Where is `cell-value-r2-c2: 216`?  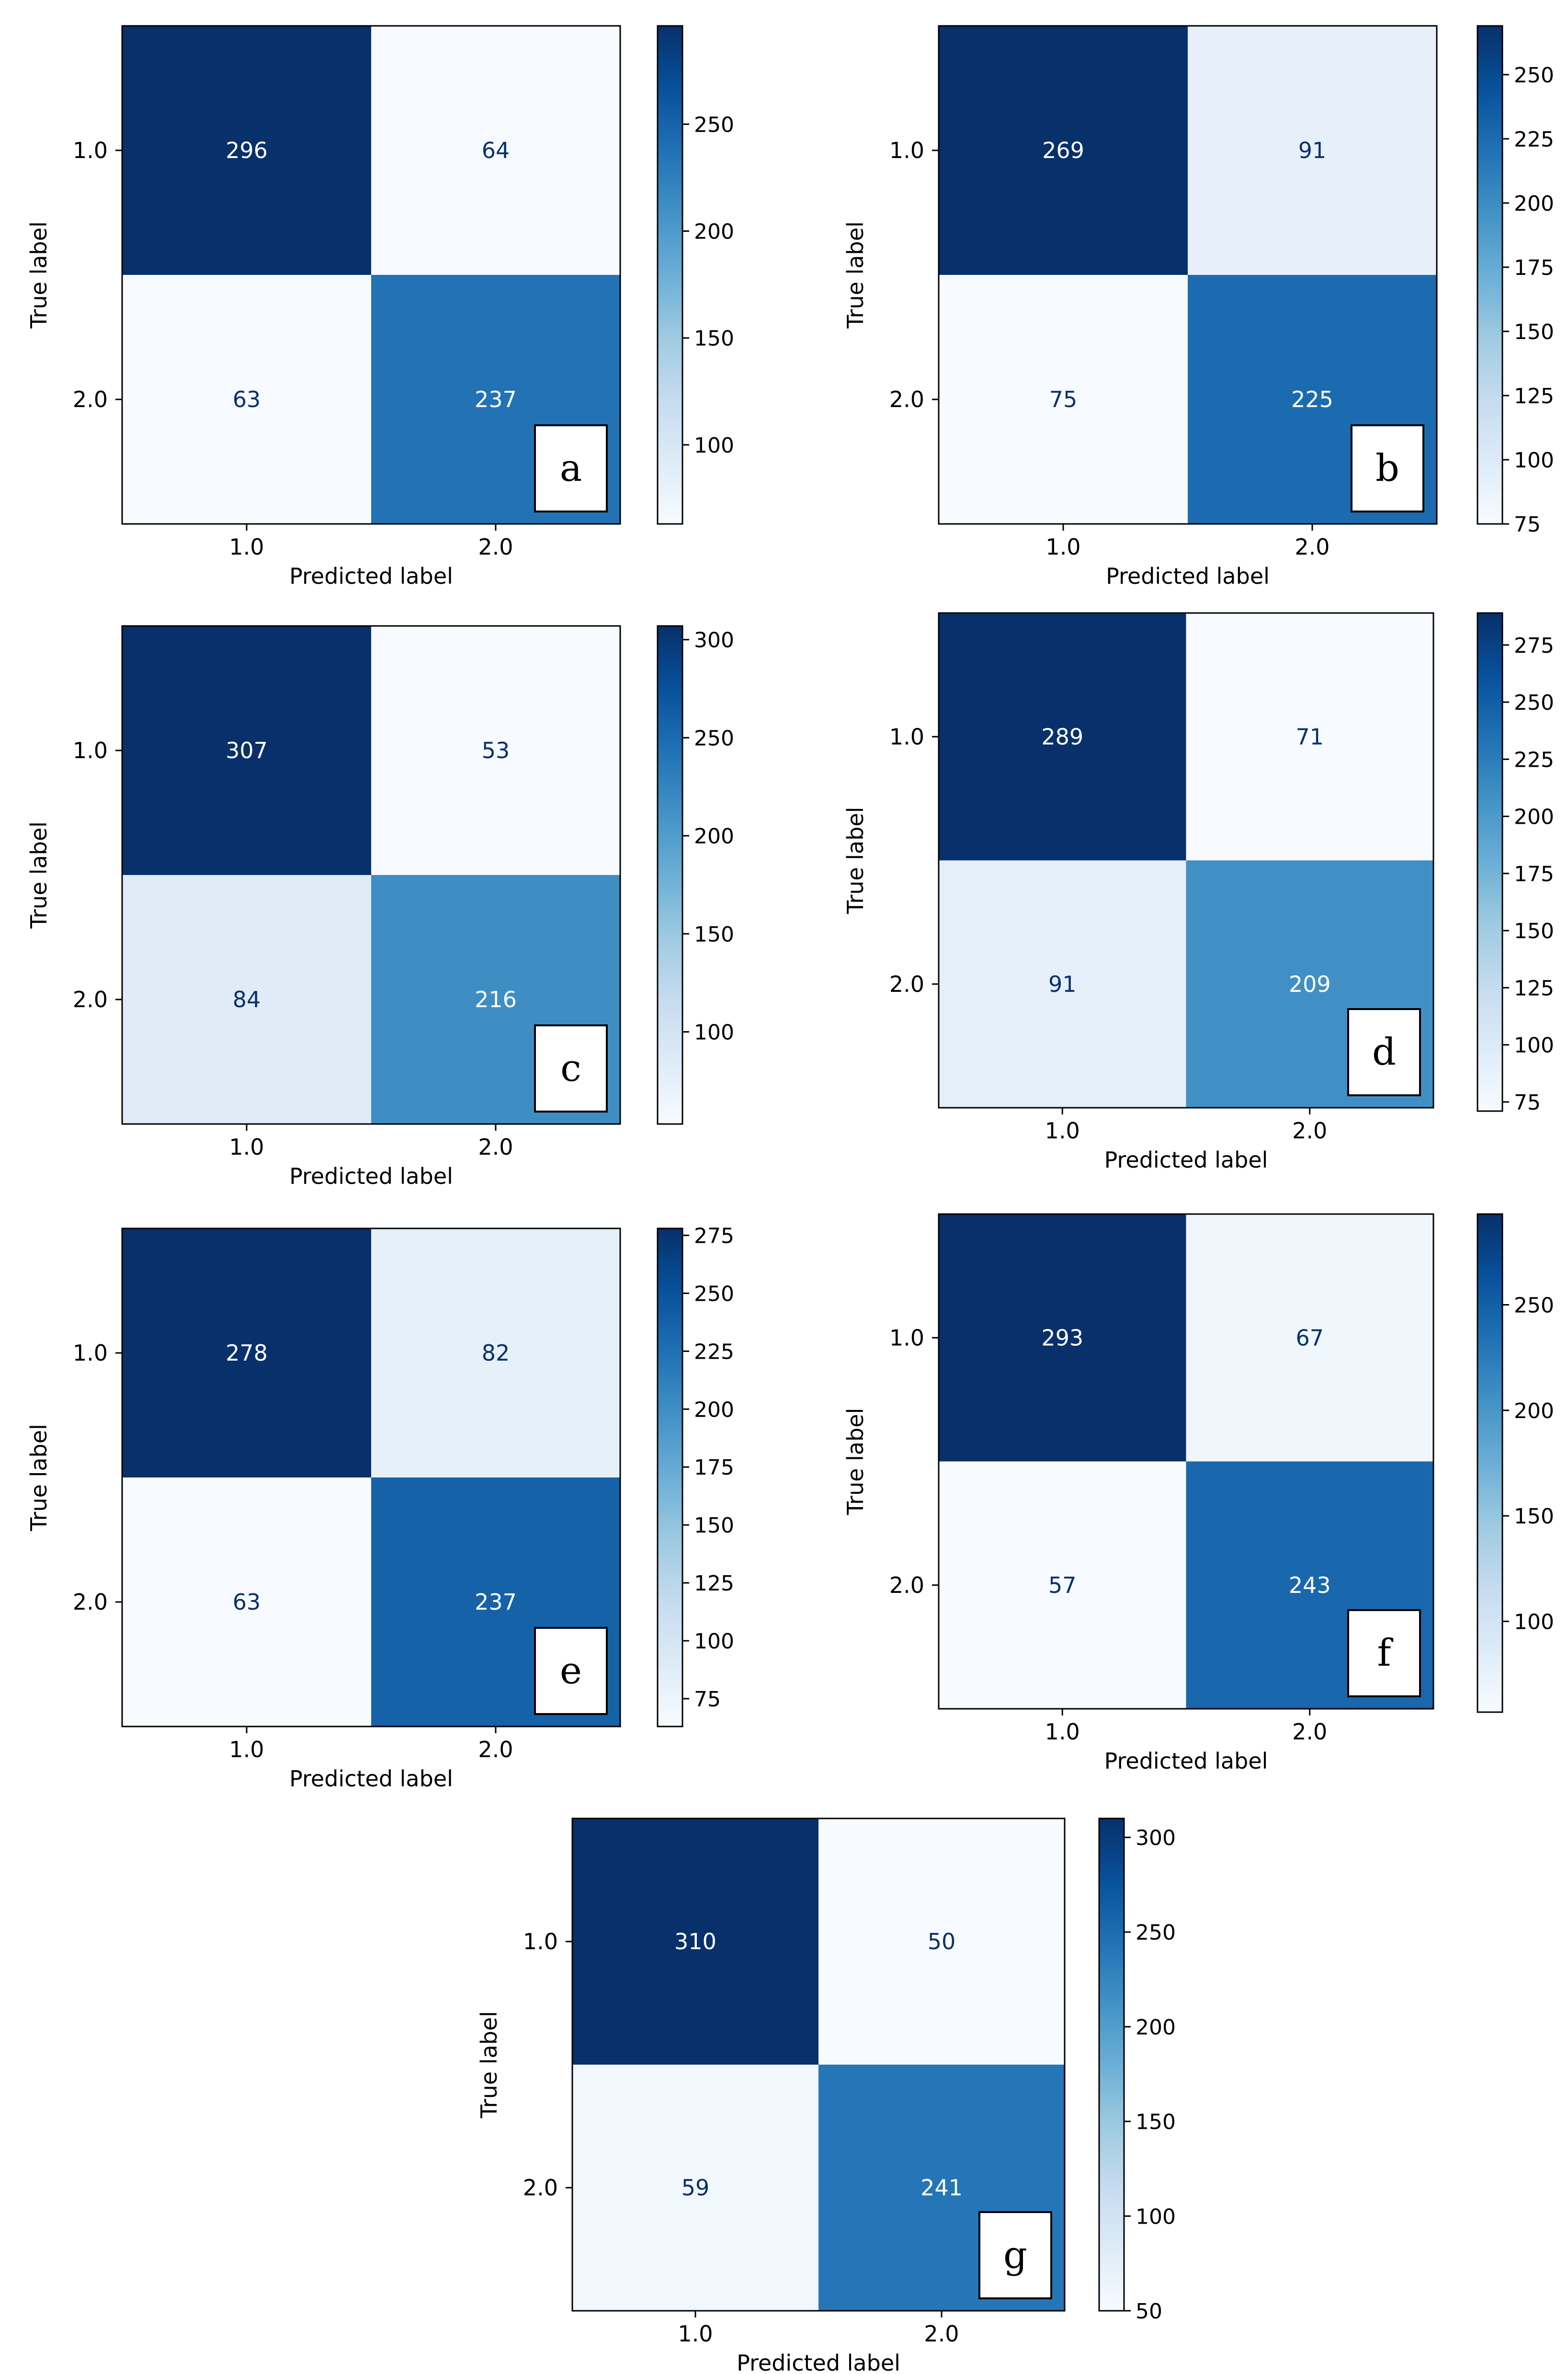
cell-value-r2-c2: 216 is located at coordinates (496, 1000).